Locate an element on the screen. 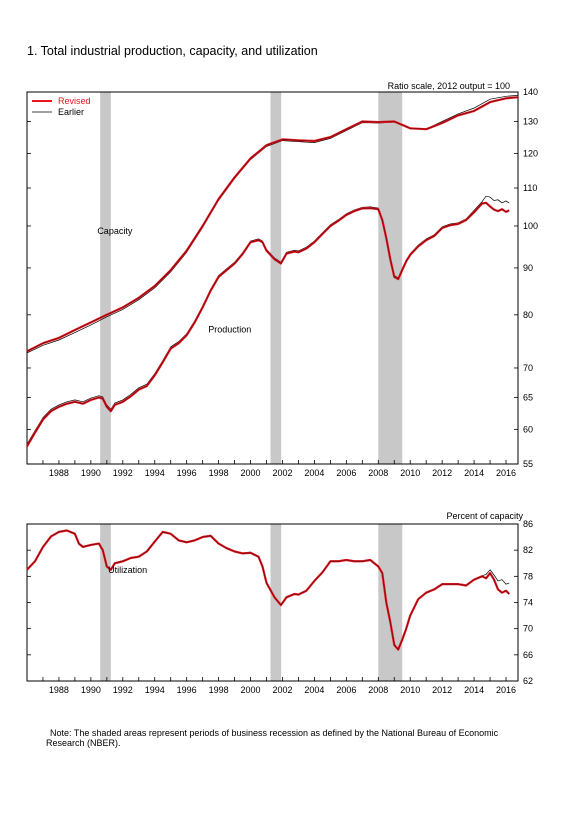 The image size is (585, 815). y-tick-label: 86 is located at coordinates (528, 524).